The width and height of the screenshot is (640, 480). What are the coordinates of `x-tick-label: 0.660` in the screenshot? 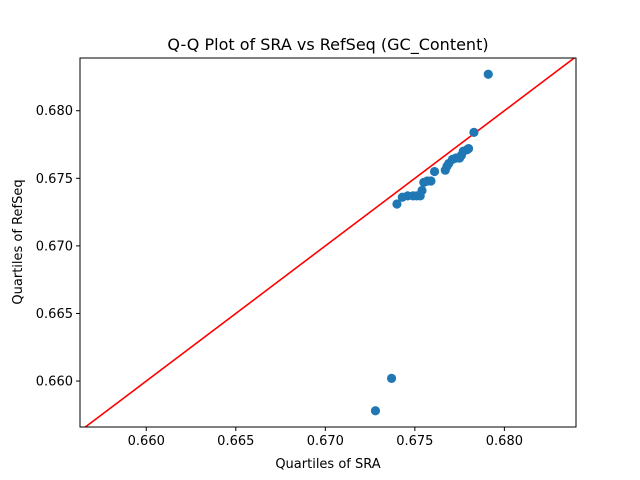 It's located at (146, 441).